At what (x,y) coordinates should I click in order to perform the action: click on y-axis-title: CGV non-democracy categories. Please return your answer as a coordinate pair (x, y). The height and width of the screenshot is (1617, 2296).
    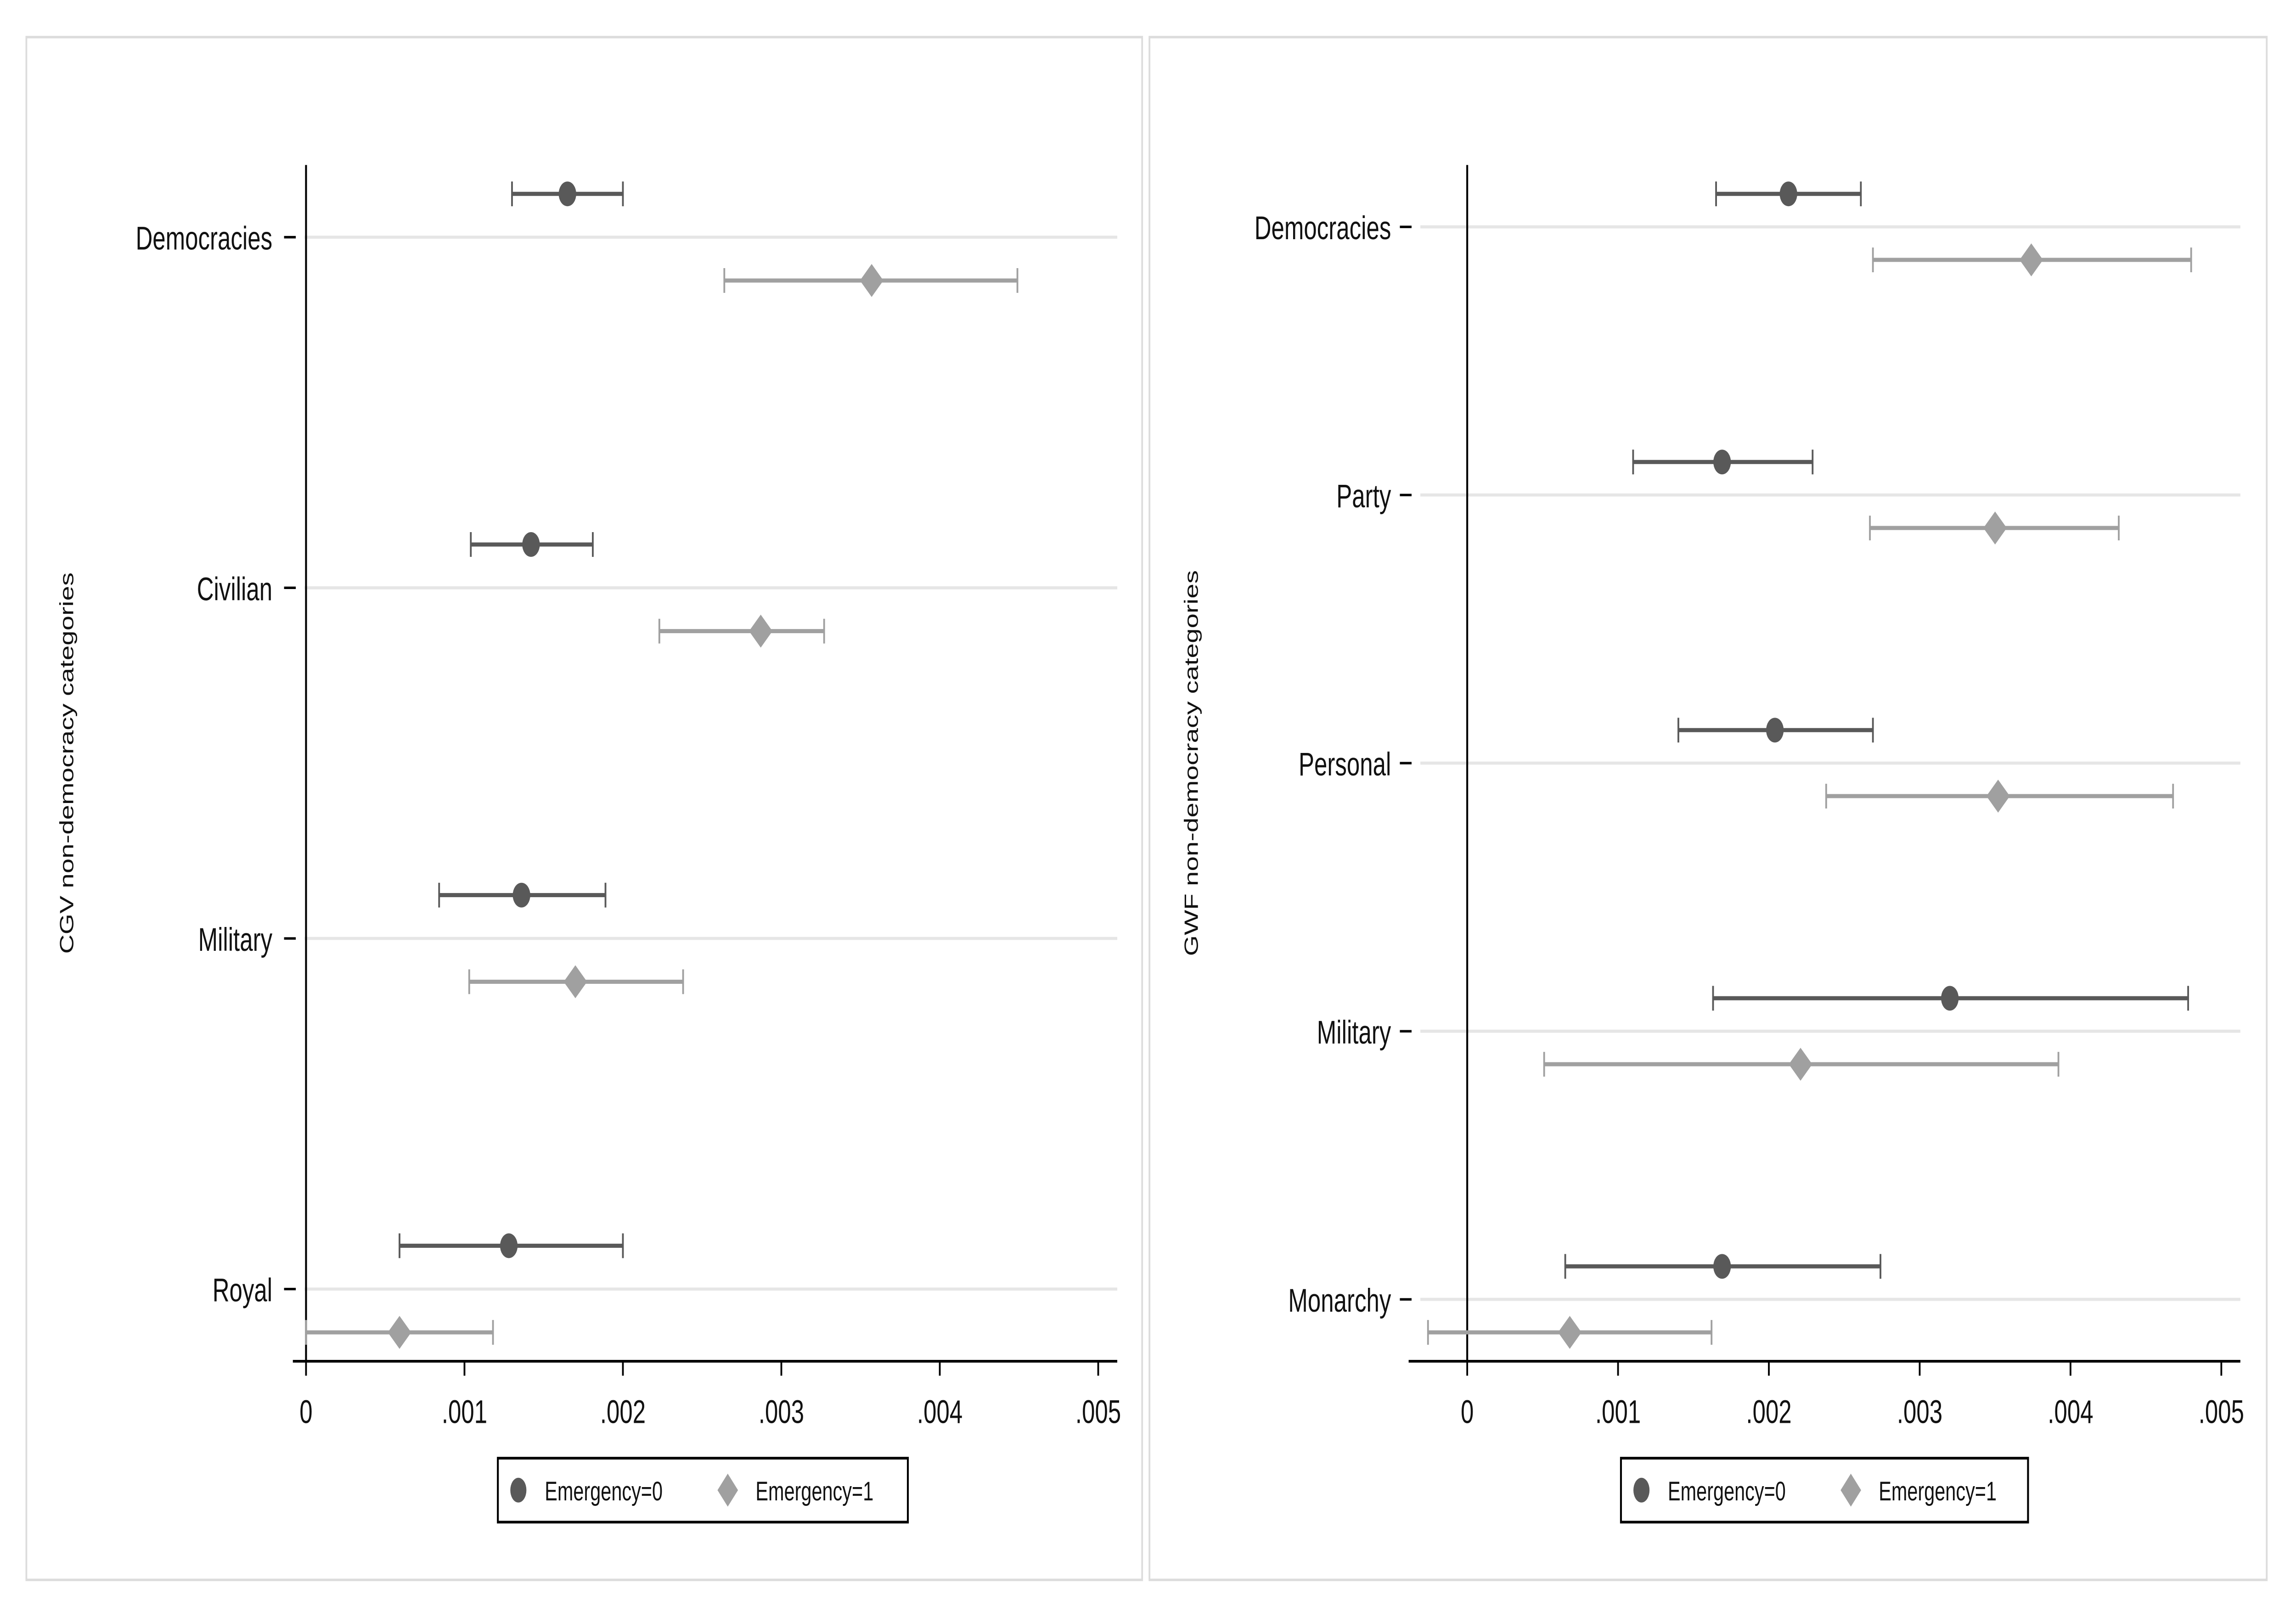
    Looking at the image, I should click on (67, 763).